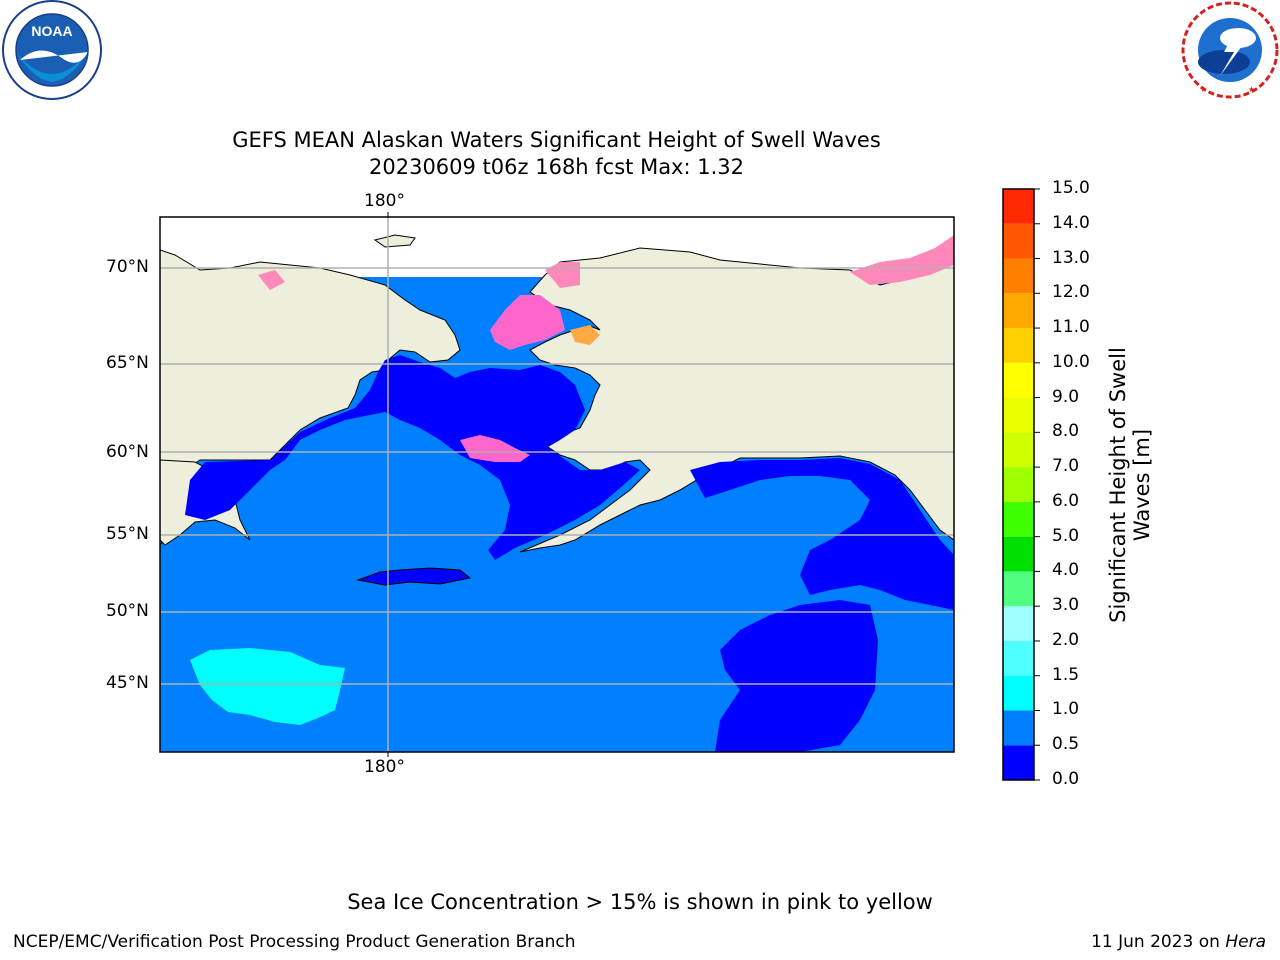 The image size is (1280, 960). What do you see at coordinates (495, 448) in the screenshot?
I see `sea-ice-bering` at bounding box center [495, 448].